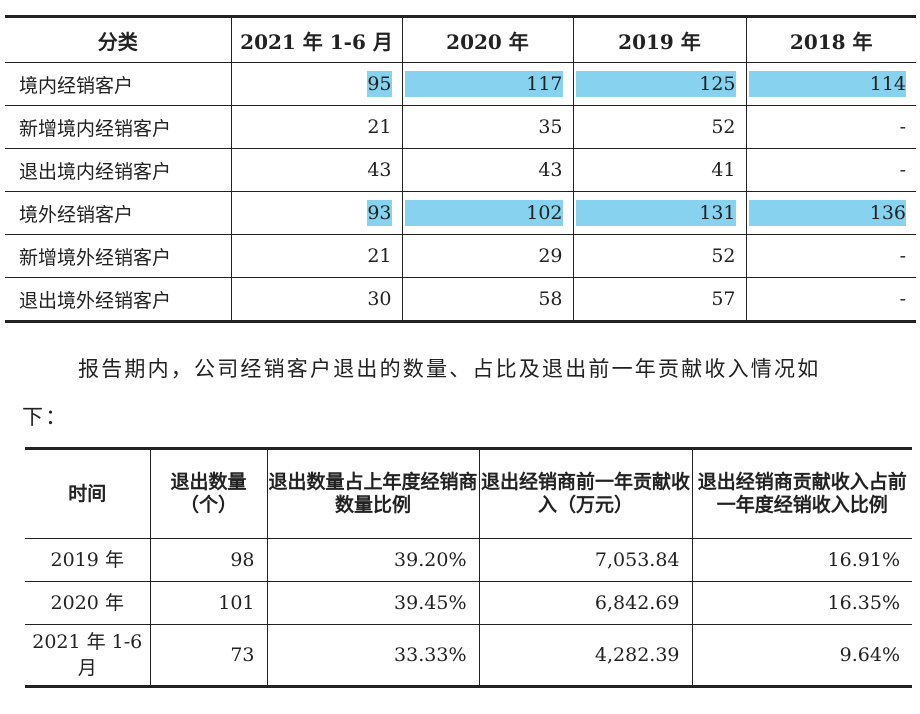 The width and height of the screenshot is (920, 714). I want to click on ratio-cell: 39.45%, so click(373, 603).